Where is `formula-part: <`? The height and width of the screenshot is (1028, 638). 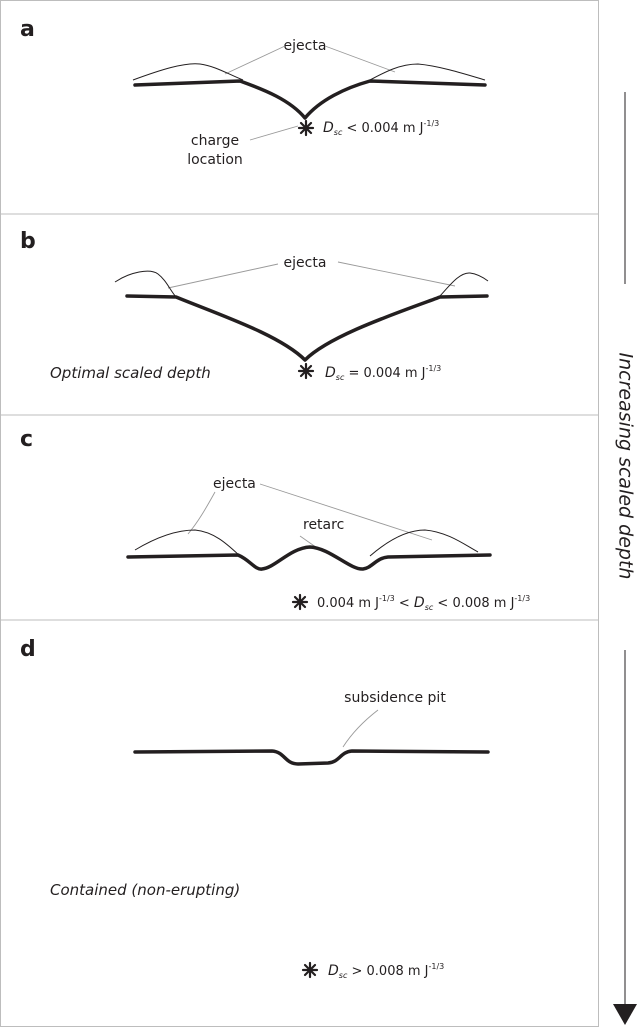
formula-part: < is located at coordinates (404, 603).